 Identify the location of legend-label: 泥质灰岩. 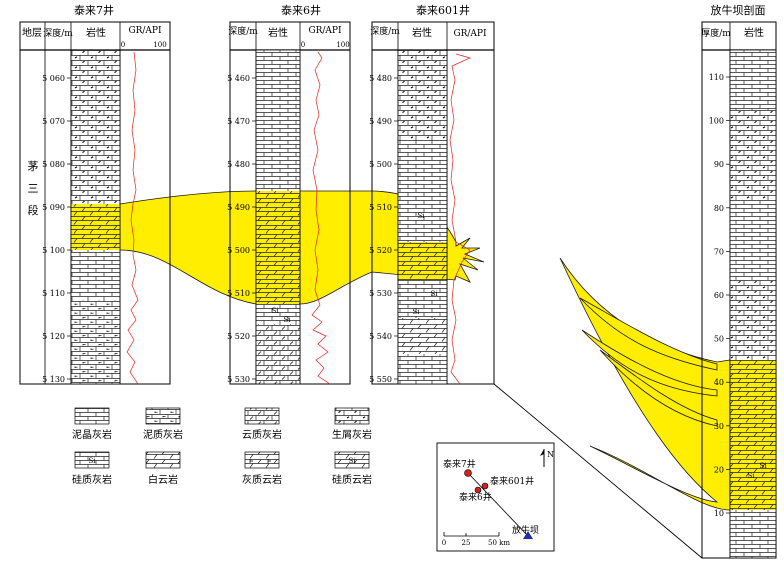
(163, 434).